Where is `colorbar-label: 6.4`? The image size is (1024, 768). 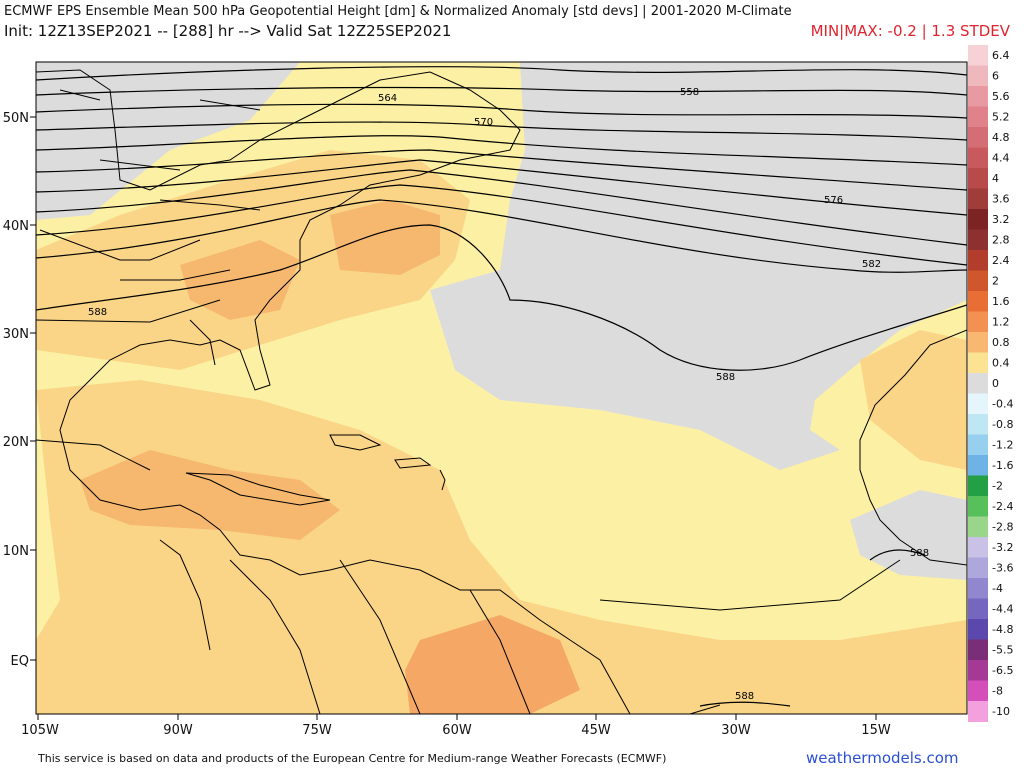
colorbar-label: 6.4 is located at coordinates (1001, 55).